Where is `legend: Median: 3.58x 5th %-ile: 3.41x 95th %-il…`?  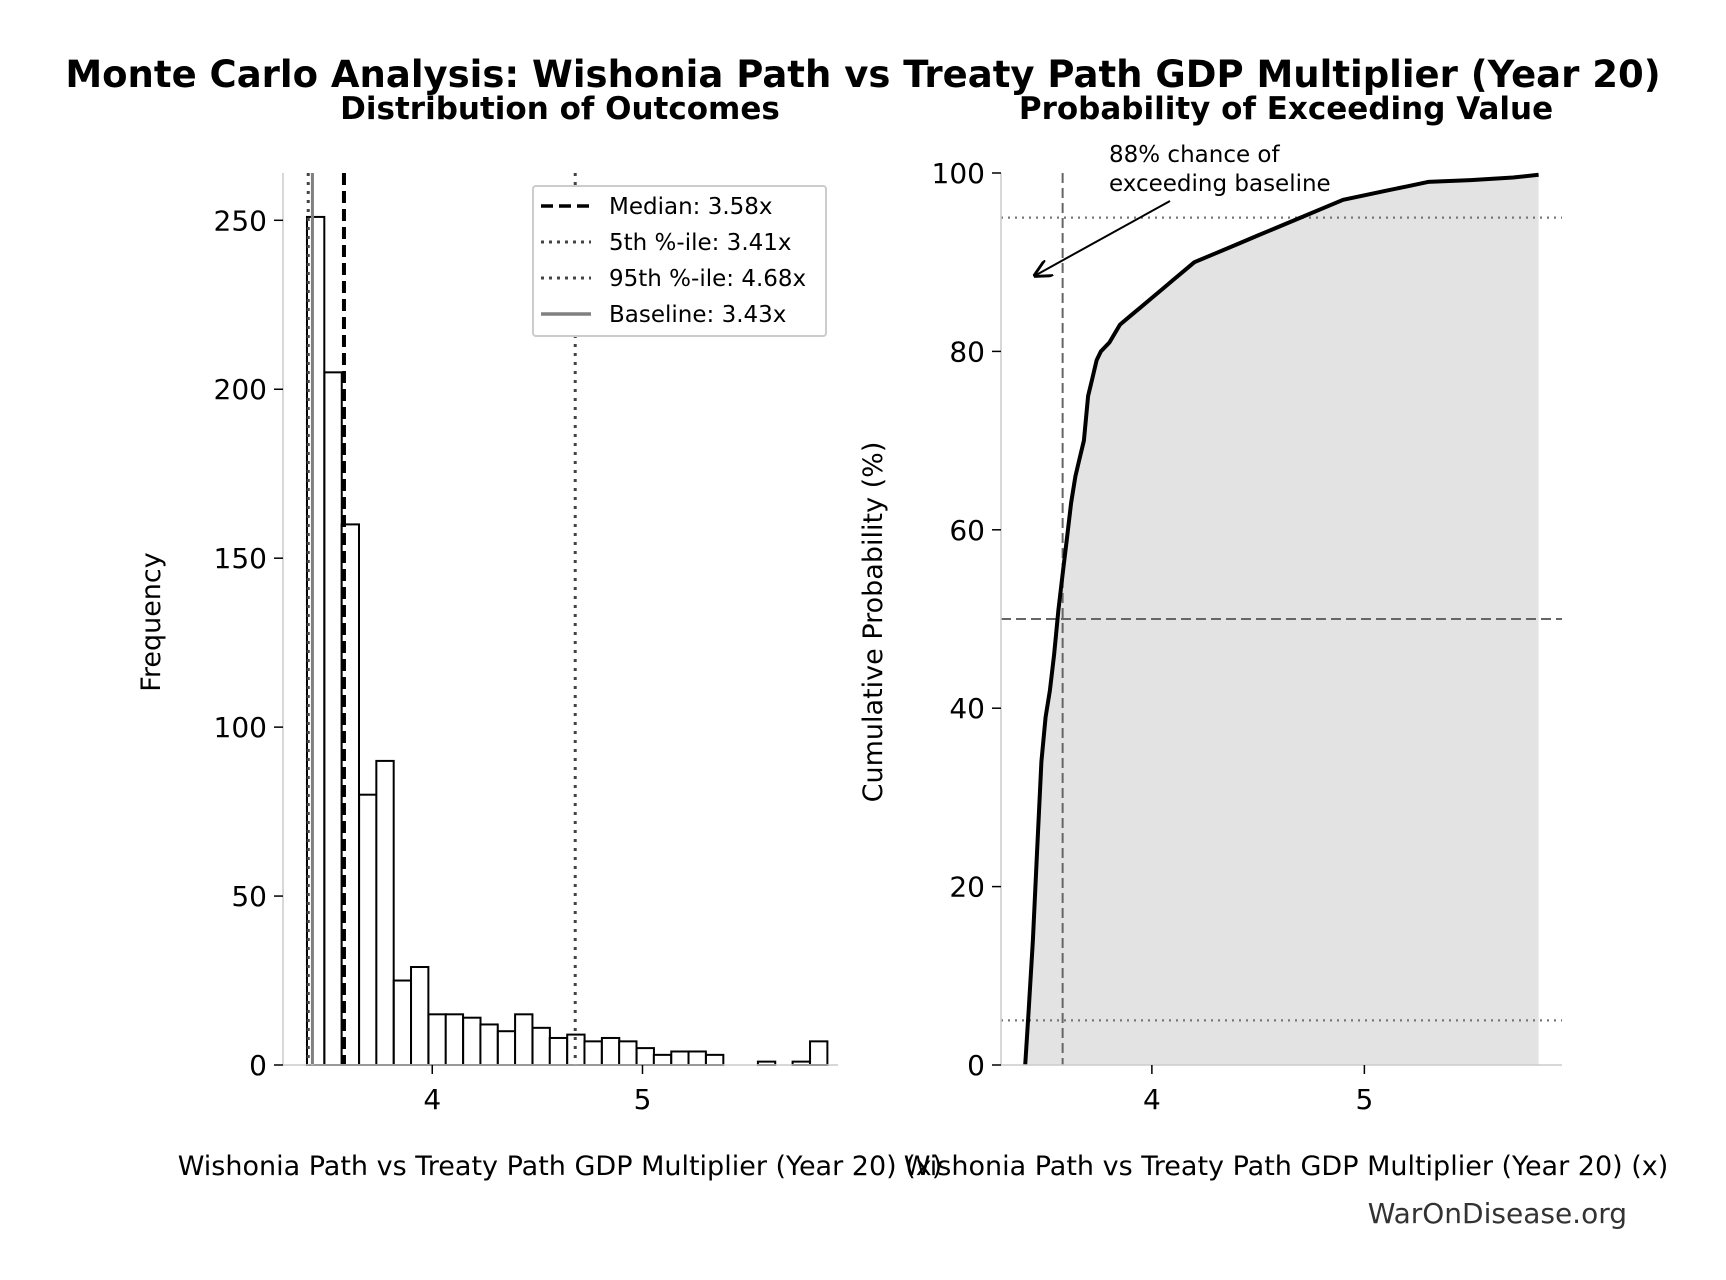
legend: Median: 3.58x 5th %-ile: 3.41x 95th %-il… is located at coordinates (679, 261).